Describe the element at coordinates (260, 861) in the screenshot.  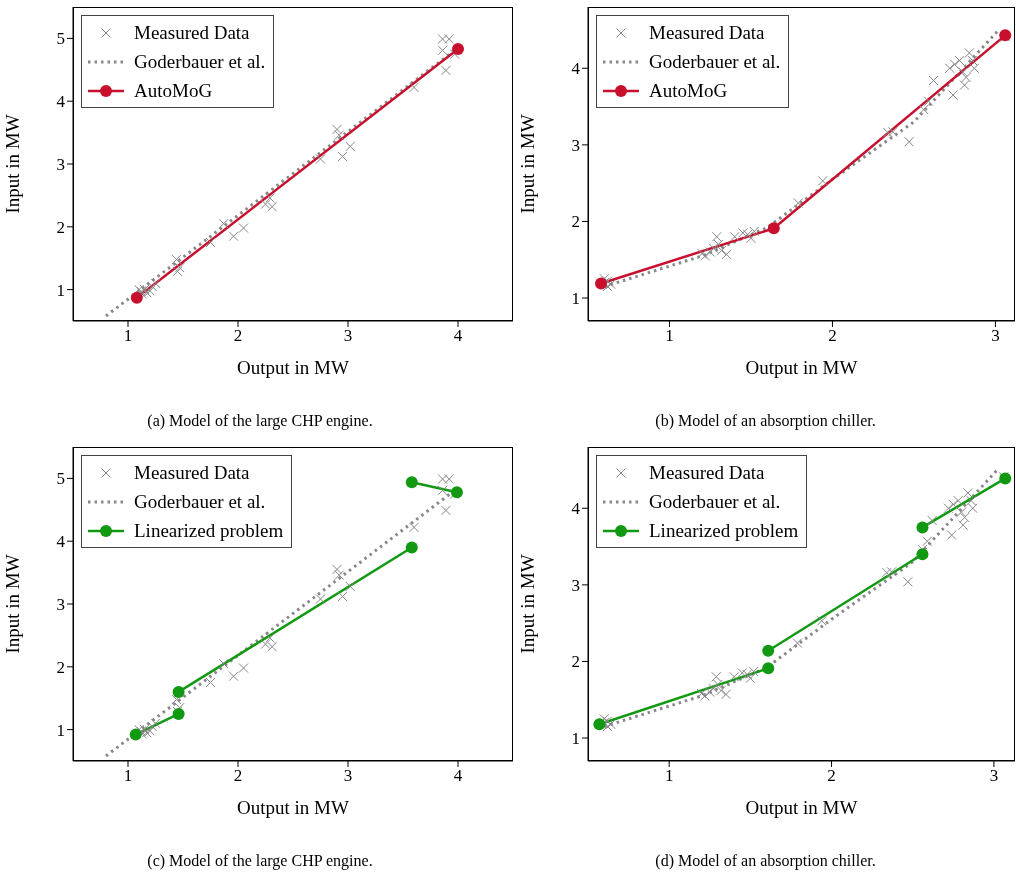
I see `text: (c) Model of the large CHP engine.` at that location.